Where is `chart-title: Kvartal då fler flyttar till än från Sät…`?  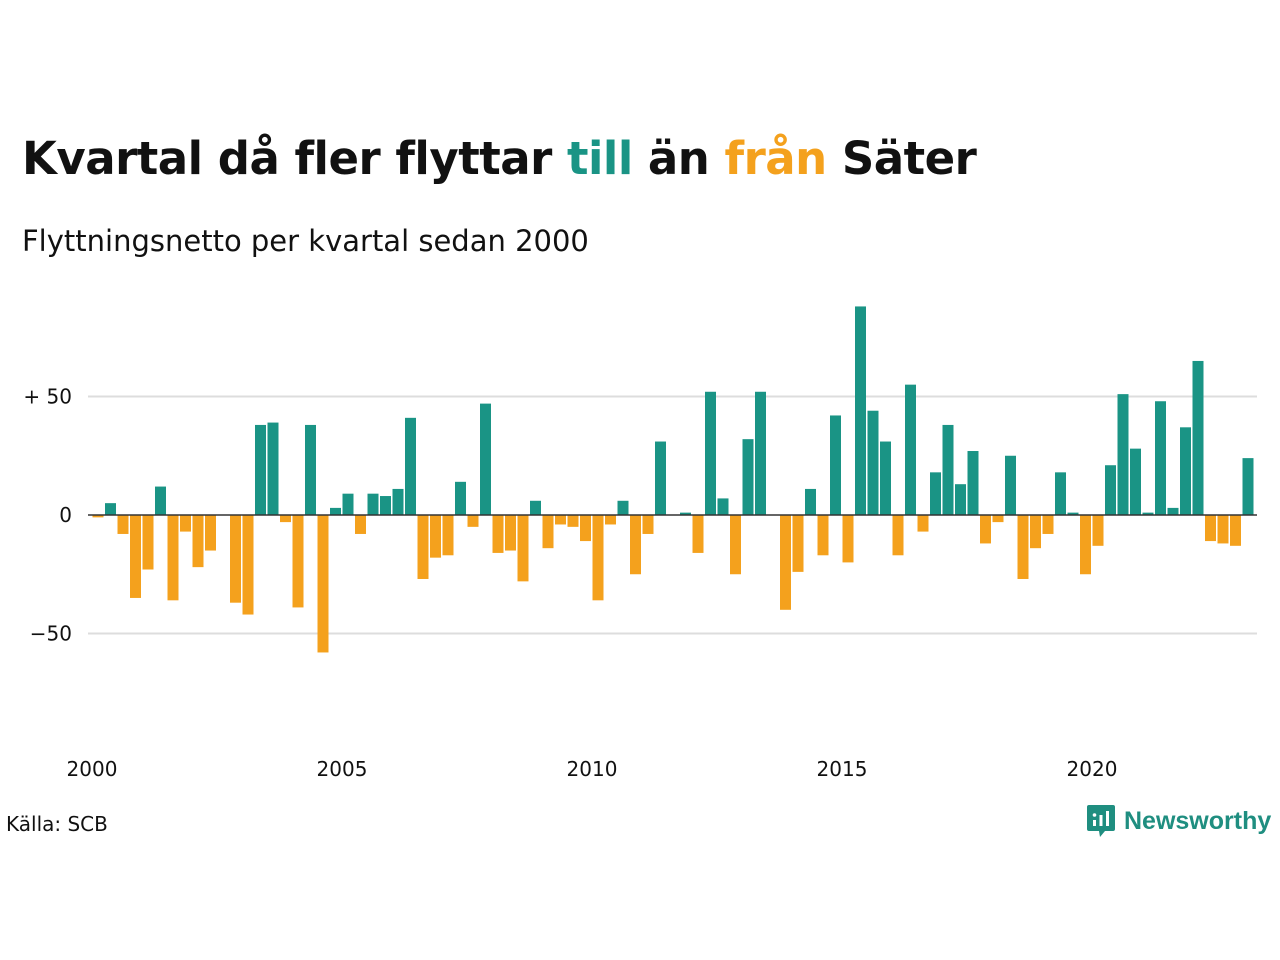 chart-title: Kvartal då fler flyttar till än från Sät… is located at coordinates (499, 158).